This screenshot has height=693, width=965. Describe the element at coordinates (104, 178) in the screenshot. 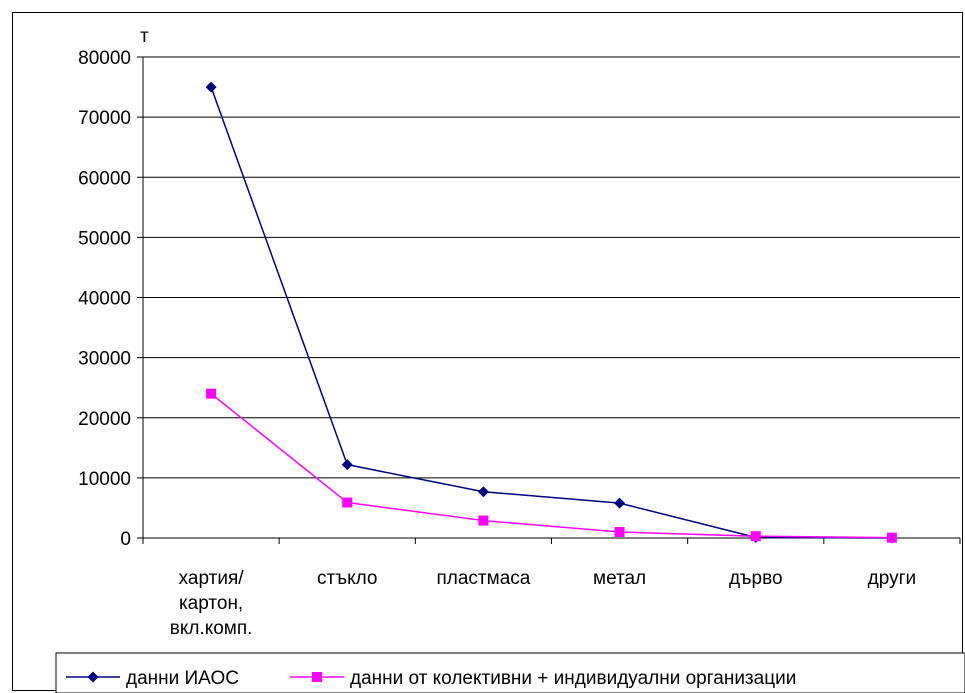

I see `y-tick-label: 60000` at that location.